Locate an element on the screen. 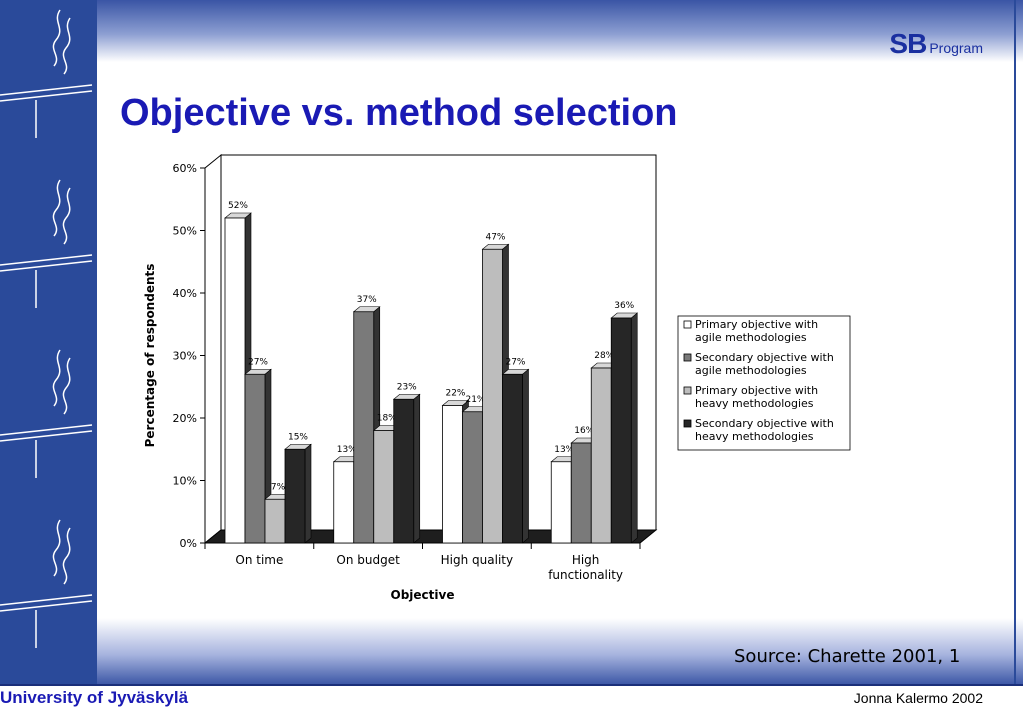 The height and width of the screenshot is (708, 1023). data-label: 21% is located at coordinates (475, 400).